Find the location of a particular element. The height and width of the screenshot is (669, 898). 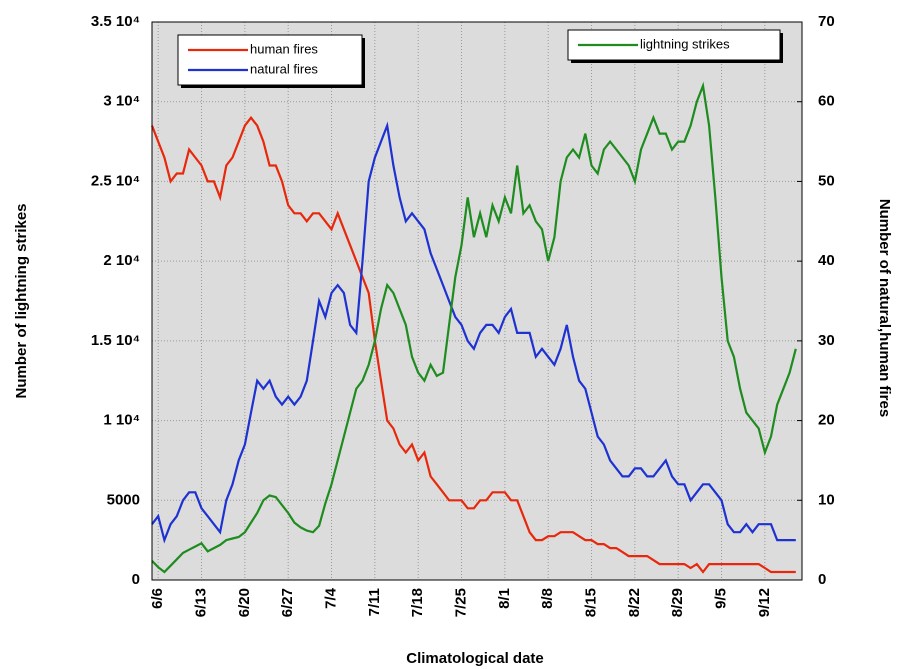

x-tick-label: 8/29 is located at coordinates (677, 602).